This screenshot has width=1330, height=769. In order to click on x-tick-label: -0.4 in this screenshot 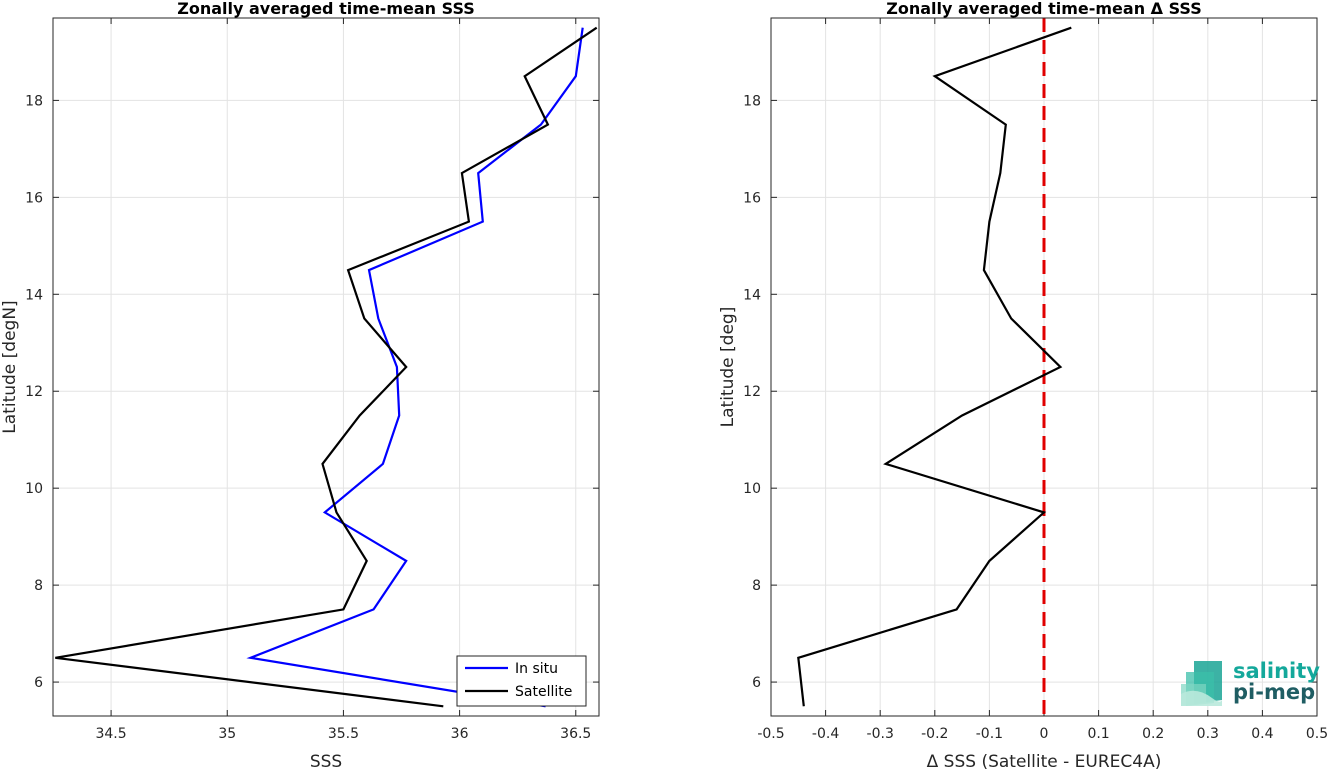, I will do `click(825, 734)`.